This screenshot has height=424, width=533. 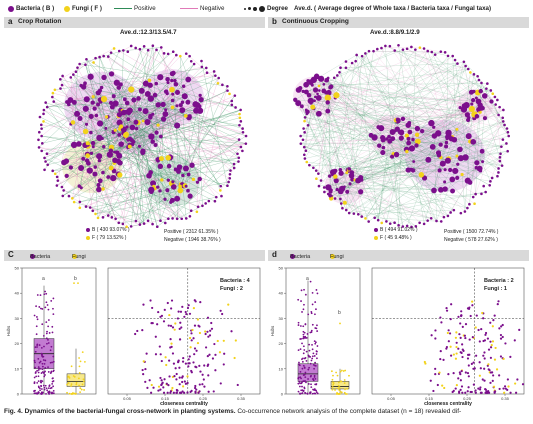 What do you see at coordinates (393, 238) in the screenshot?
I see `panel-b-stat-f: F ( 45 9.48% )` at bounding box center [393, 238].